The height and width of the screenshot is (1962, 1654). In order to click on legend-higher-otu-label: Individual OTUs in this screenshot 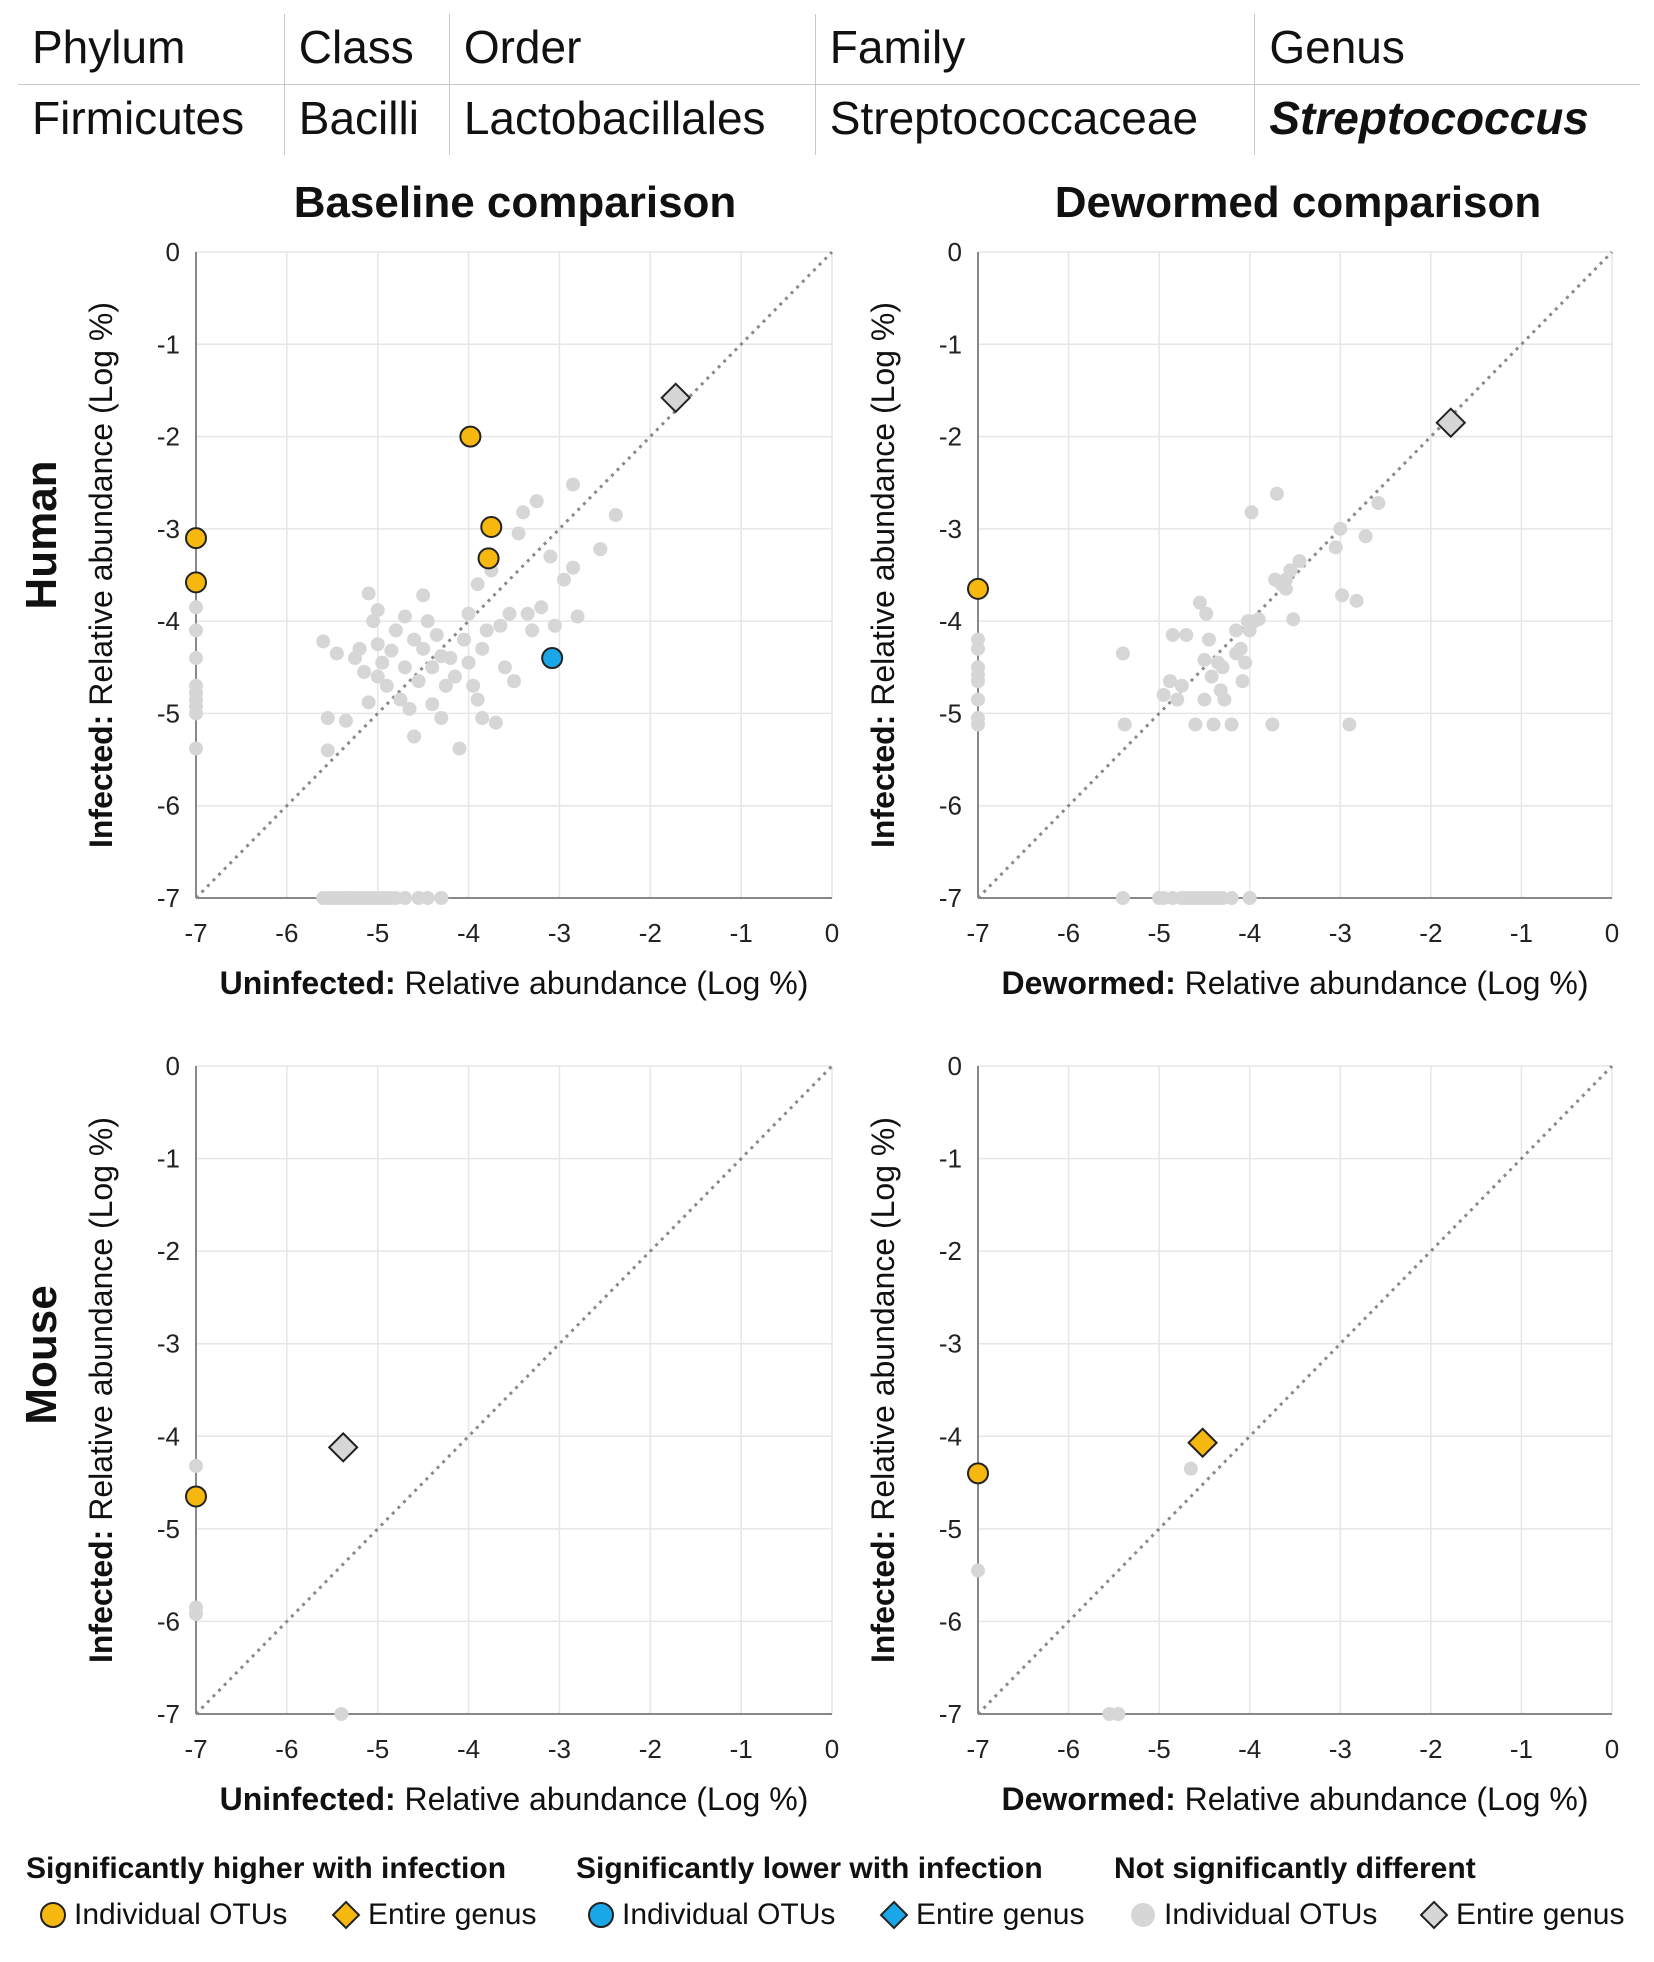, I will do `click(181, 1914)`.